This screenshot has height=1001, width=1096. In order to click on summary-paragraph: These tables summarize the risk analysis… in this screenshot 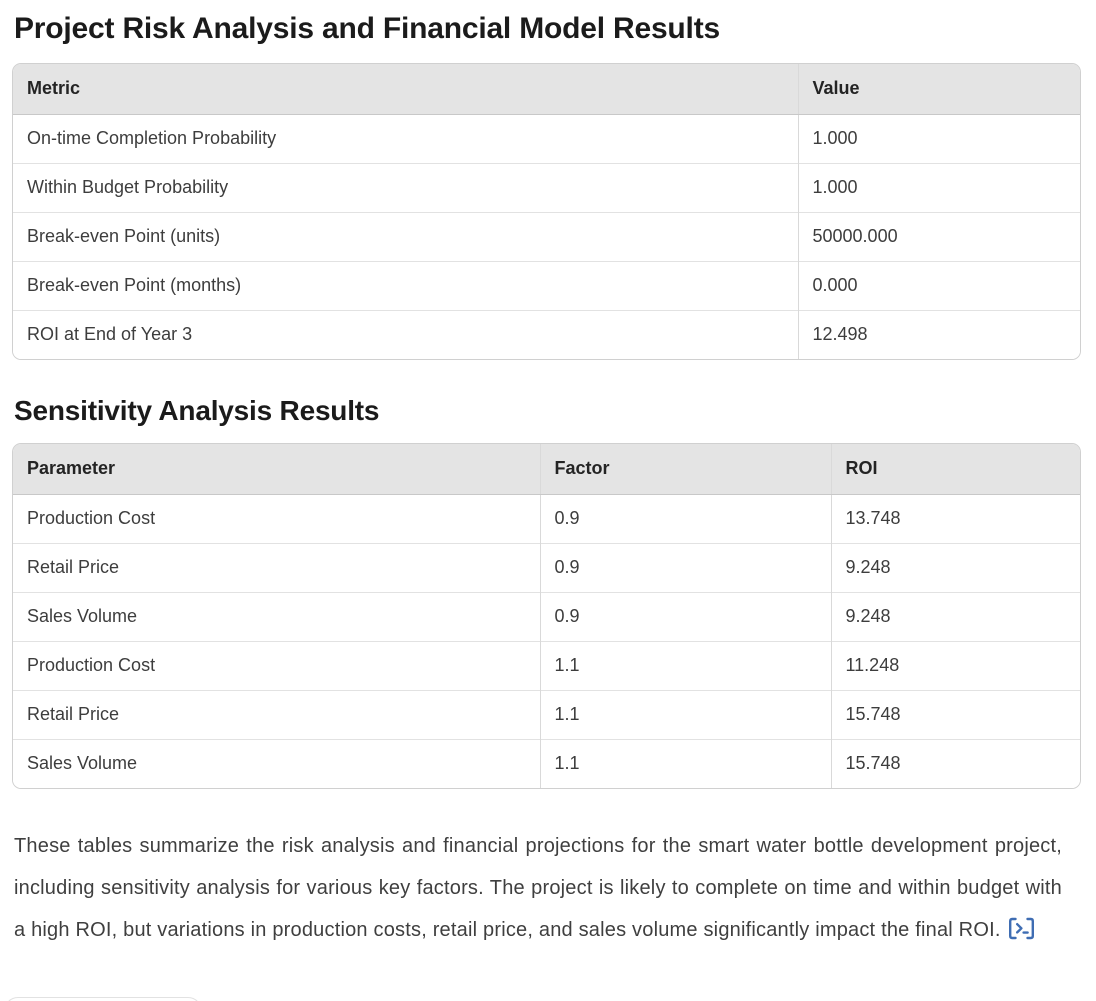, I will do `click(538, 888)`.